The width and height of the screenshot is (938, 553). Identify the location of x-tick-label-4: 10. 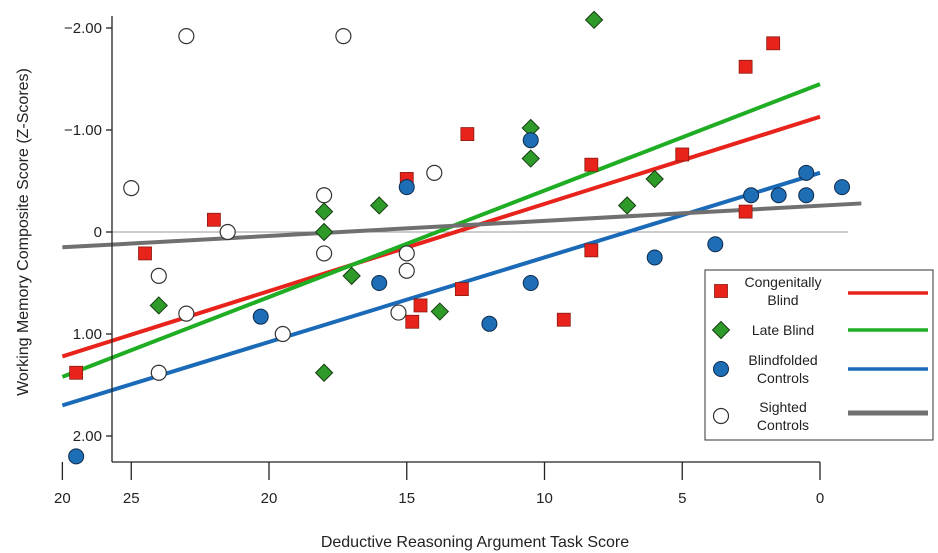
(544, 498).